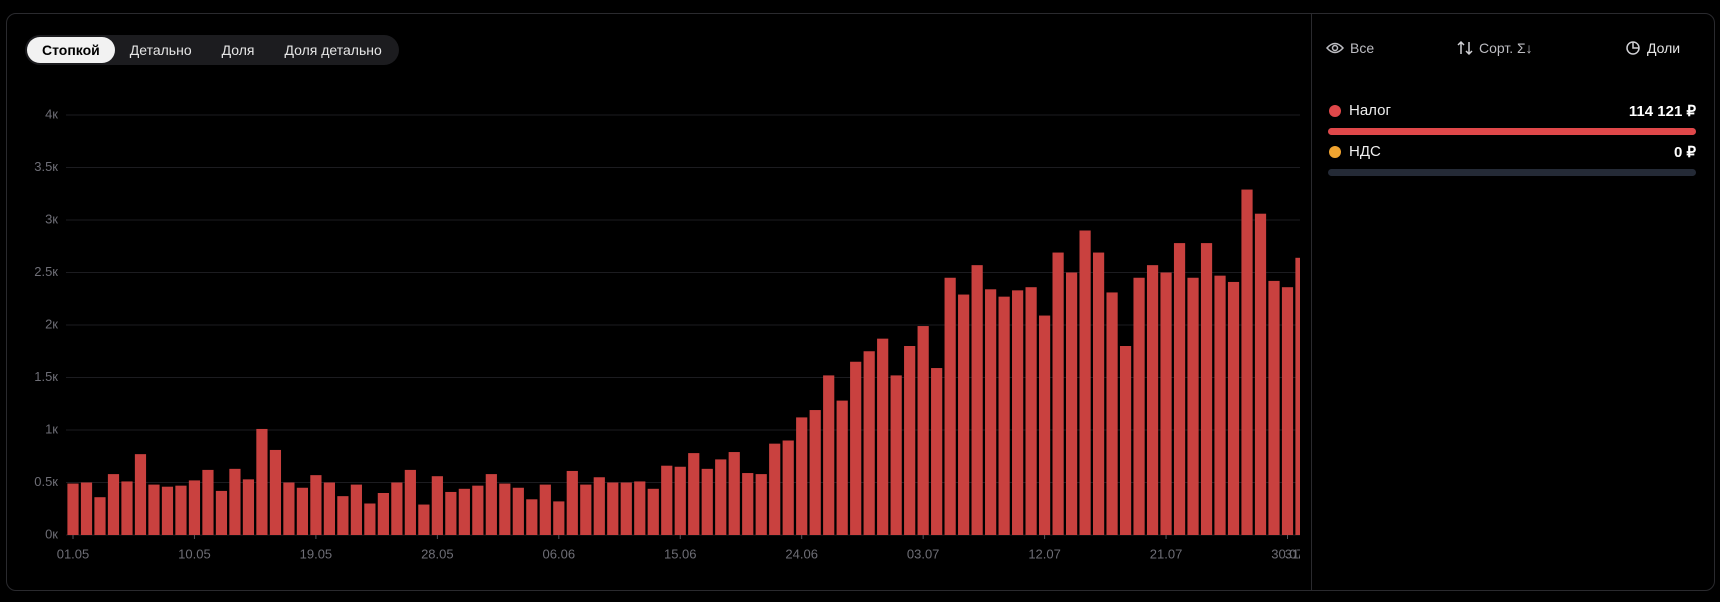 The image size is (1720, 602). I want to click on y-tick-label: 2.5к, so click(46, 271).